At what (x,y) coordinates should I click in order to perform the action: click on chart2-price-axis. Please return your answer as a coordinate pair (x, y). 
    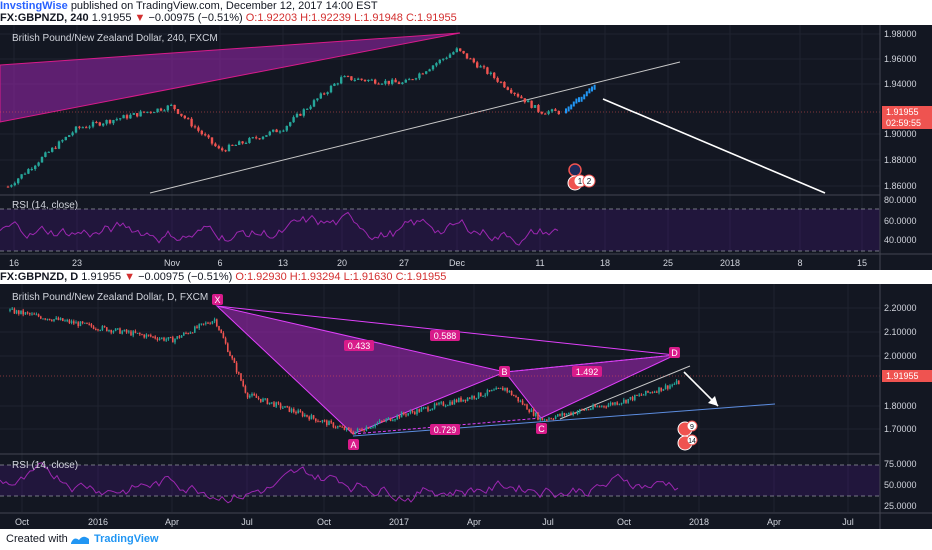
    Looking at the image, I should click on (906, 406).